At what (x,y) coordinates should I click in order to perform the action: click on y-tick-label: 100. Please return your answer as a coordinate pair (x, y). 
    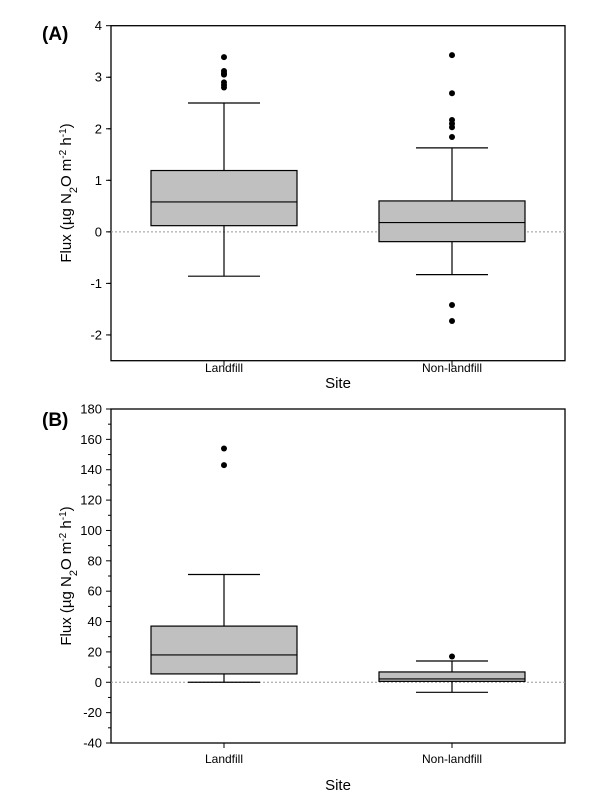
    Looking at the image, I should click on (91, 530).